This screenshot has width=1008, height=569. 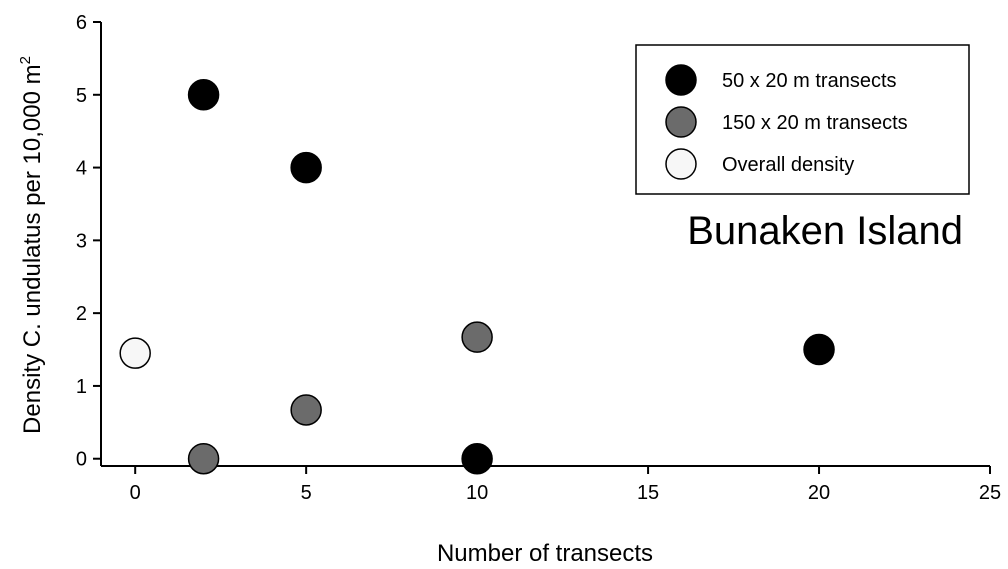 What do you see at coordinates (809, 81) in the screenshot?
I see `legend-label: 50 x 20 m transects` at bounding box center [809, 81].